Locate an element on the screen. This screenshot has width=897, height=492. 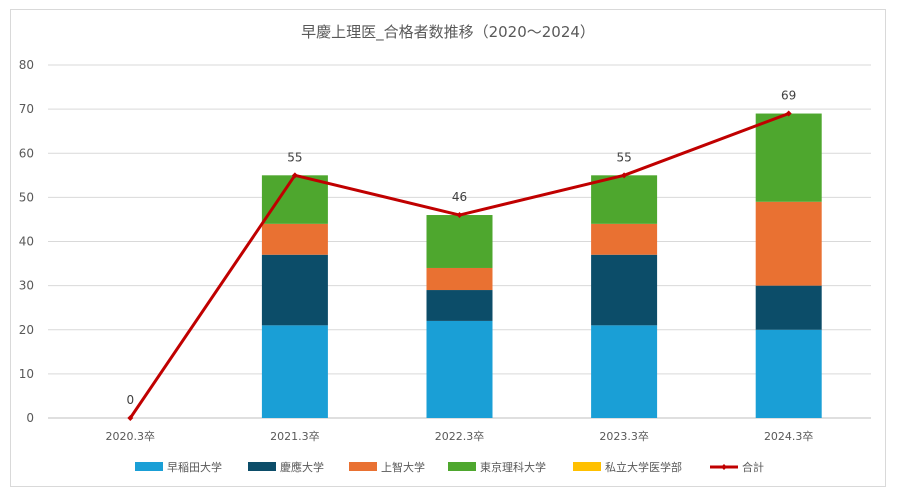
legend-item: 上智大学 is located at coordinates (387, 467).